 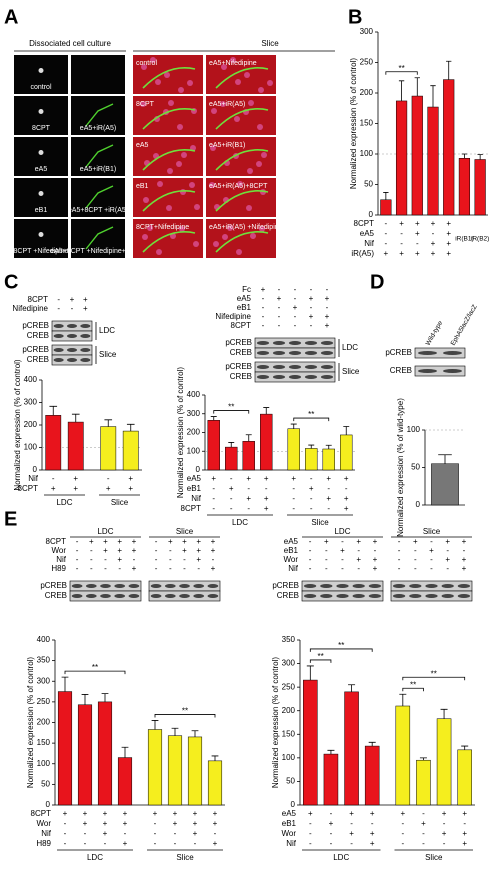 I want to click on bar-label: iR(B1), so click(x=464, y=239).